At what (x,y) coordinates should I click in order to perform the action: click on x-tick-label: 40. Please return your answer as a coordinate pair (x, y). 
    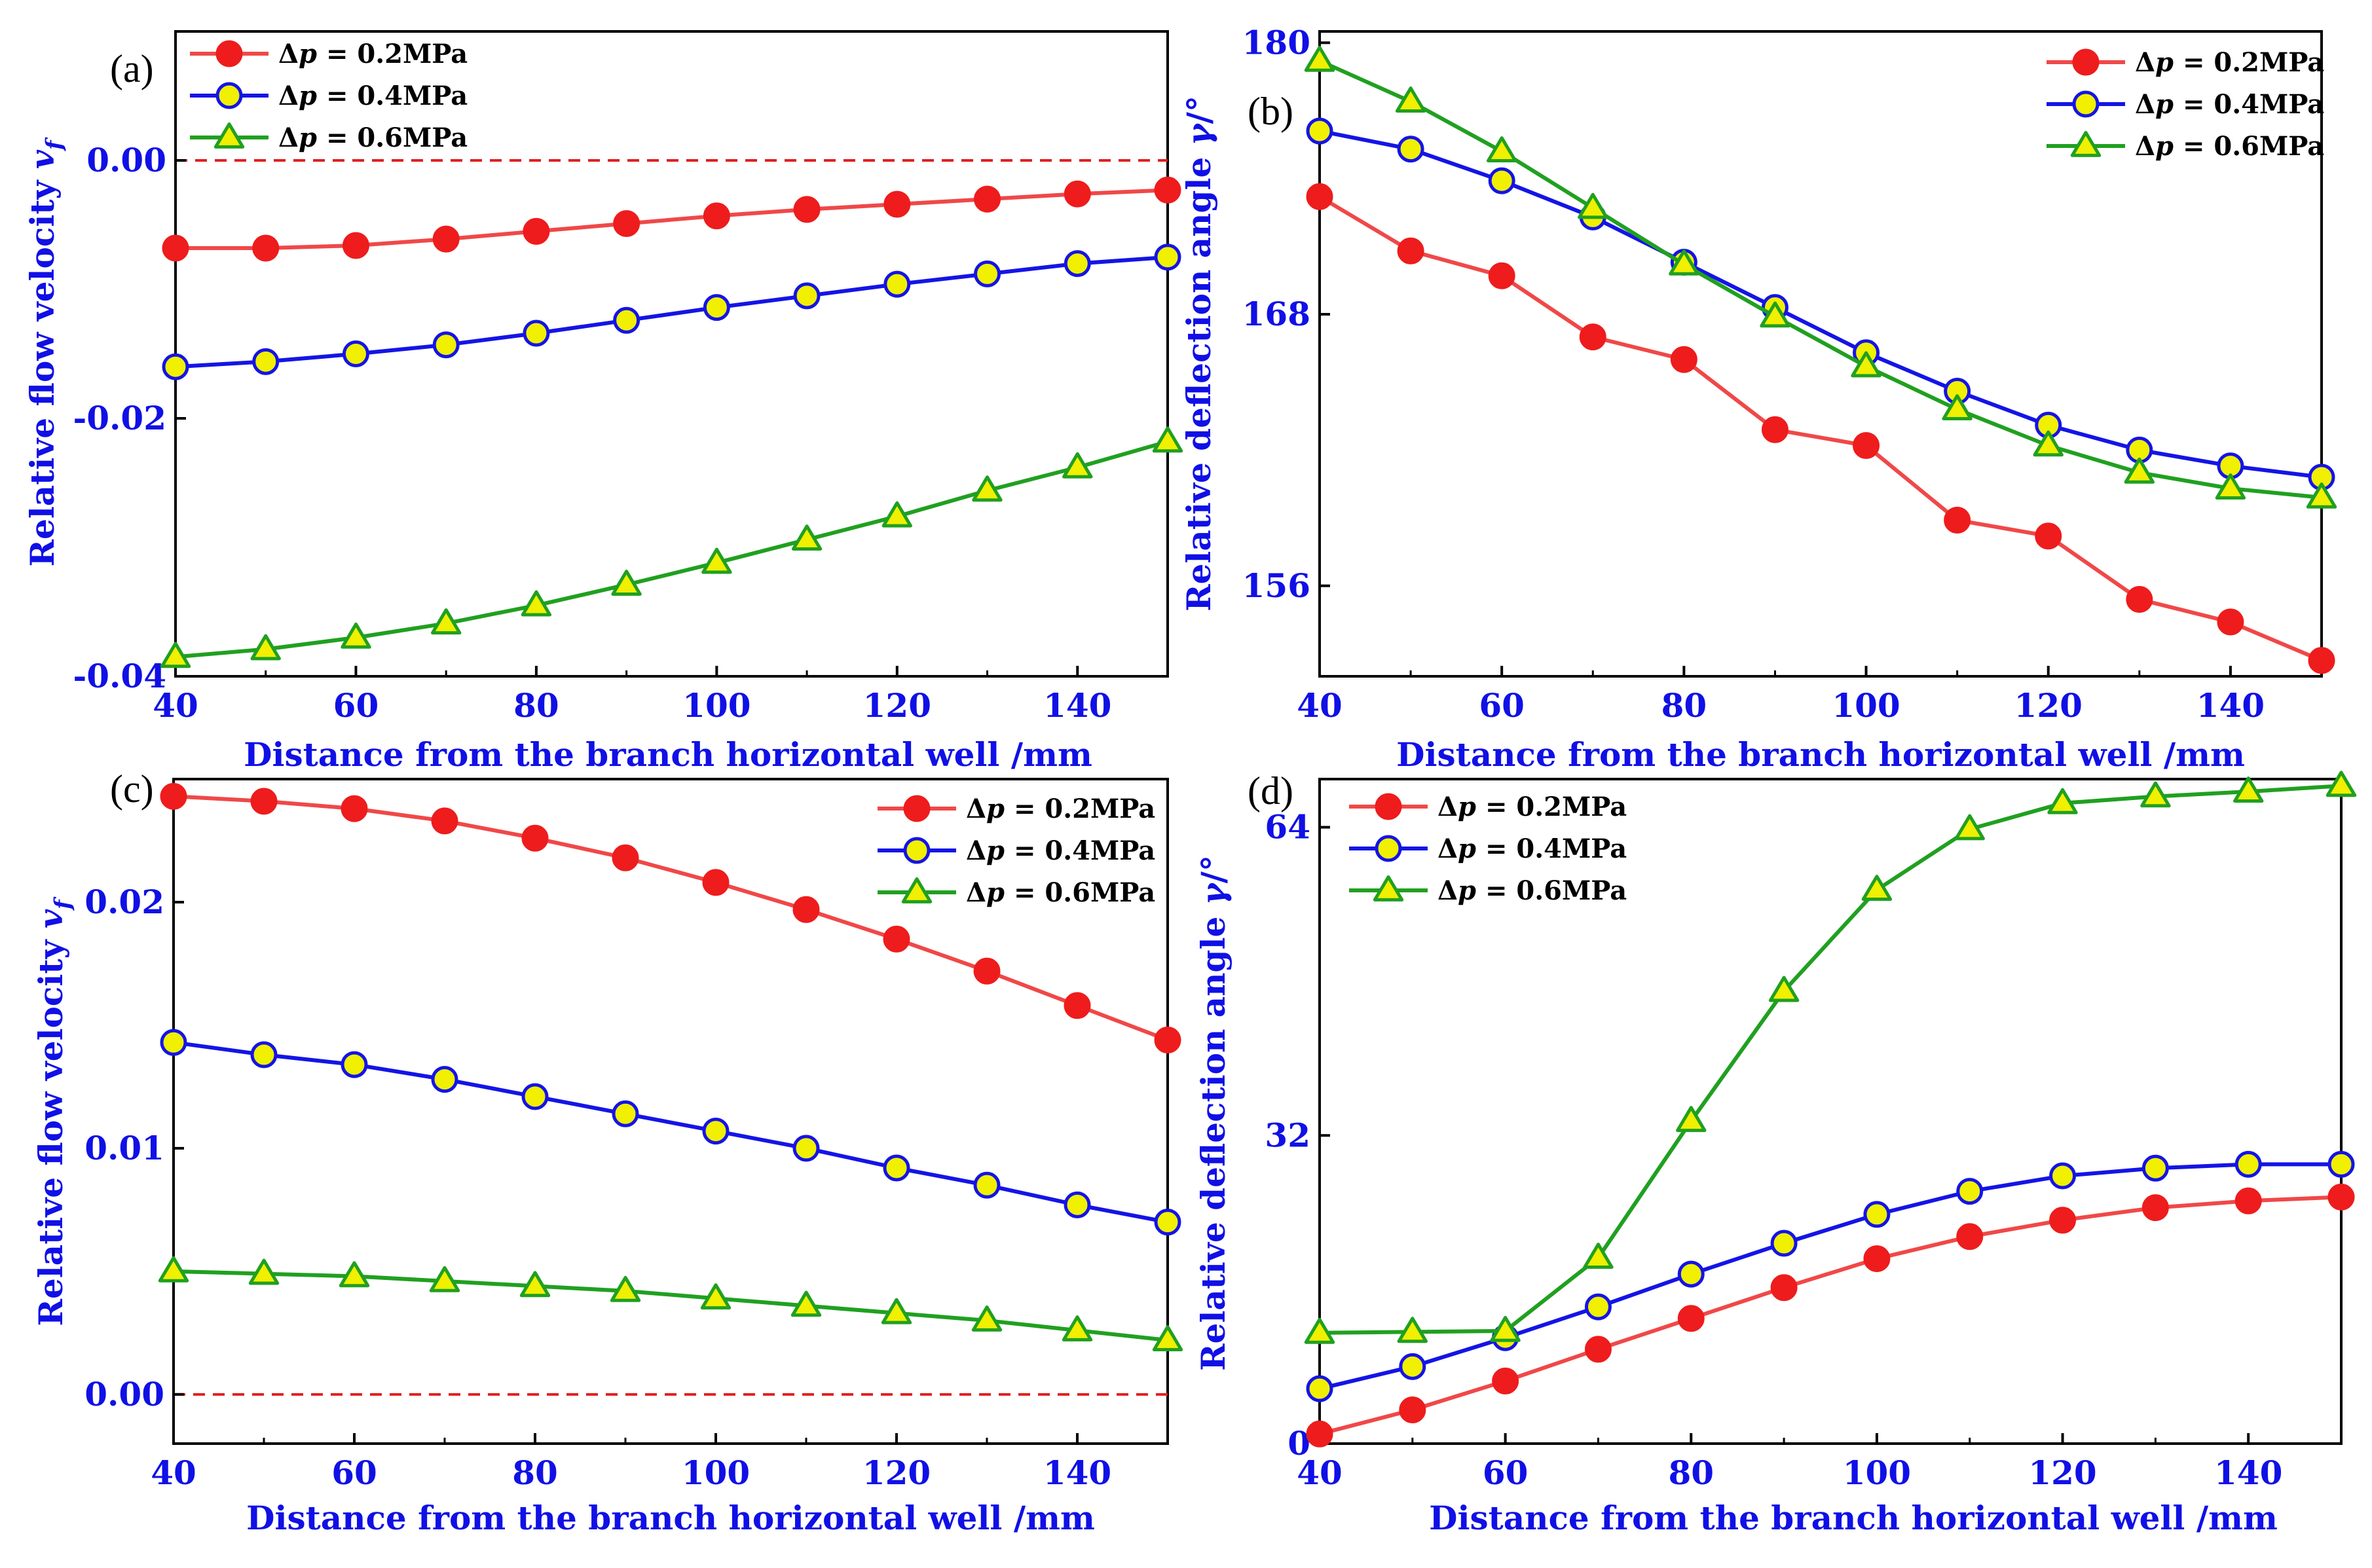
    Looking at the image, I should click on (175, 705).